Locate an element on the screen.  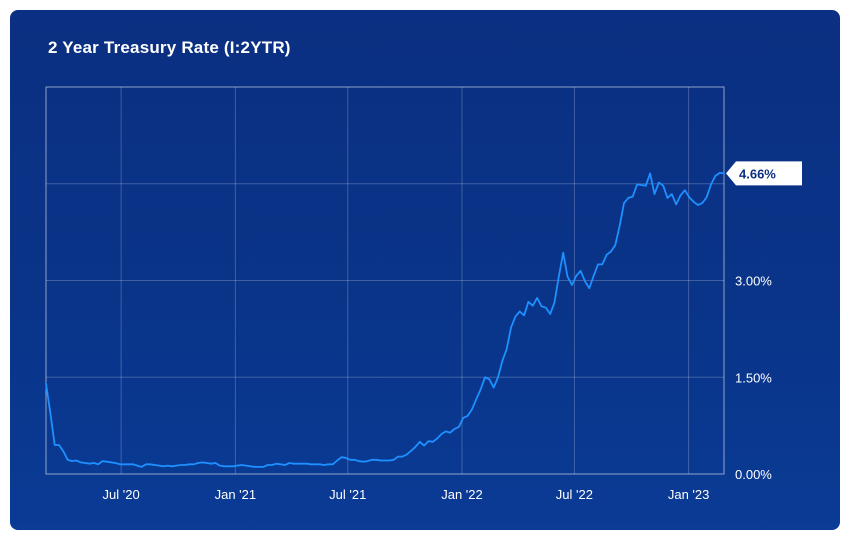
last-value-callout: 4.66% is located at coordinates (764, 173).